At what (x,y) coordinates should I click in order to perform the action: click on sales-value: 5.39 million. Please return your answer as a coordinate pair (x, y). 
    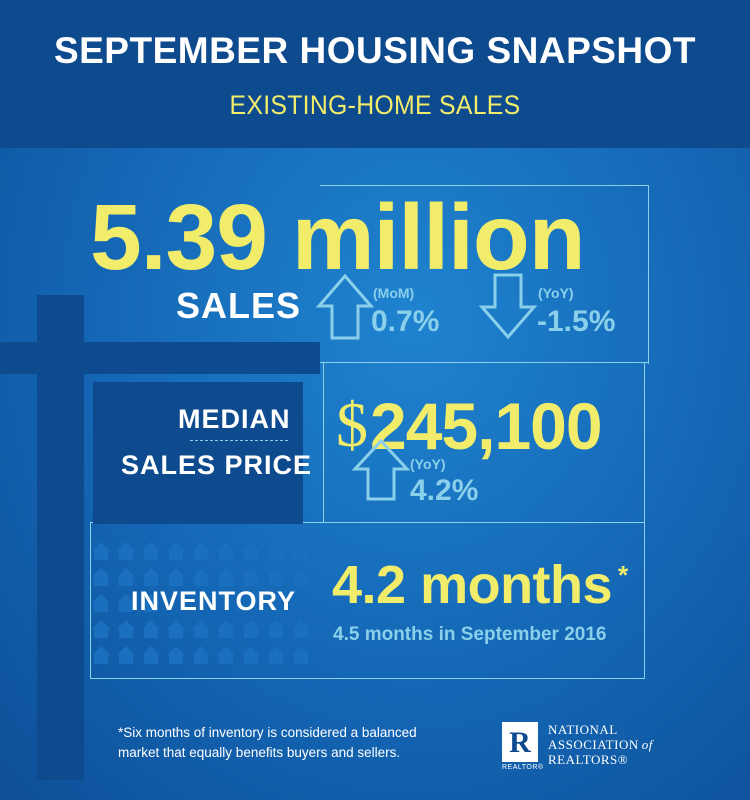
    Looking at the image, I should click on (338, 237).